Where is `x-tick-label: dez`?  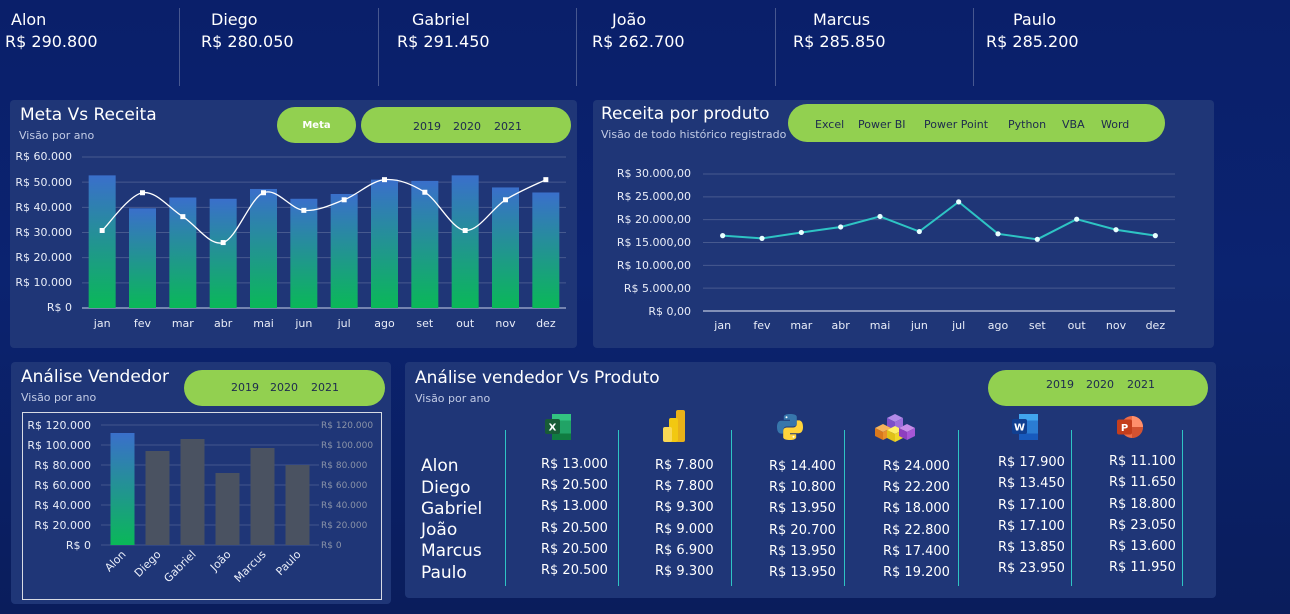 x-tick-label: dez is located at coordinates (546, 323).